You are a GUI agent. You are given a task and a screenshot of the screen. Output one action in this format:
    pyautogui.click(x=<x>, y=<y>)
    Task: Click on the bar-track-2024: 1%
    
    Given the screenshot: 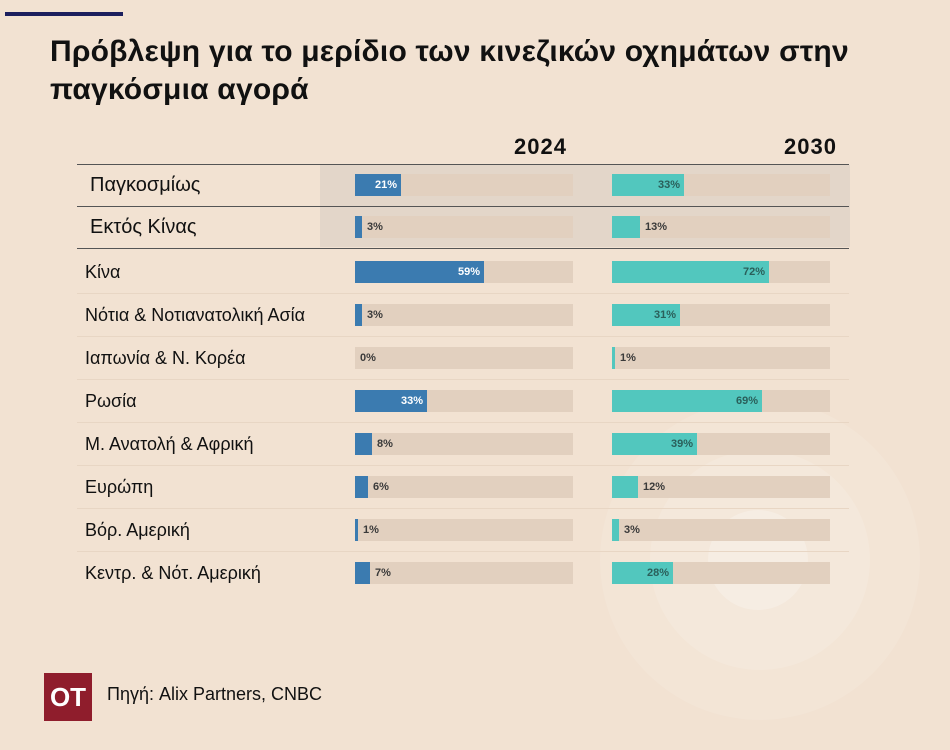 What is the action you would take?
    pyautogui.click(x=464, y=530)
    